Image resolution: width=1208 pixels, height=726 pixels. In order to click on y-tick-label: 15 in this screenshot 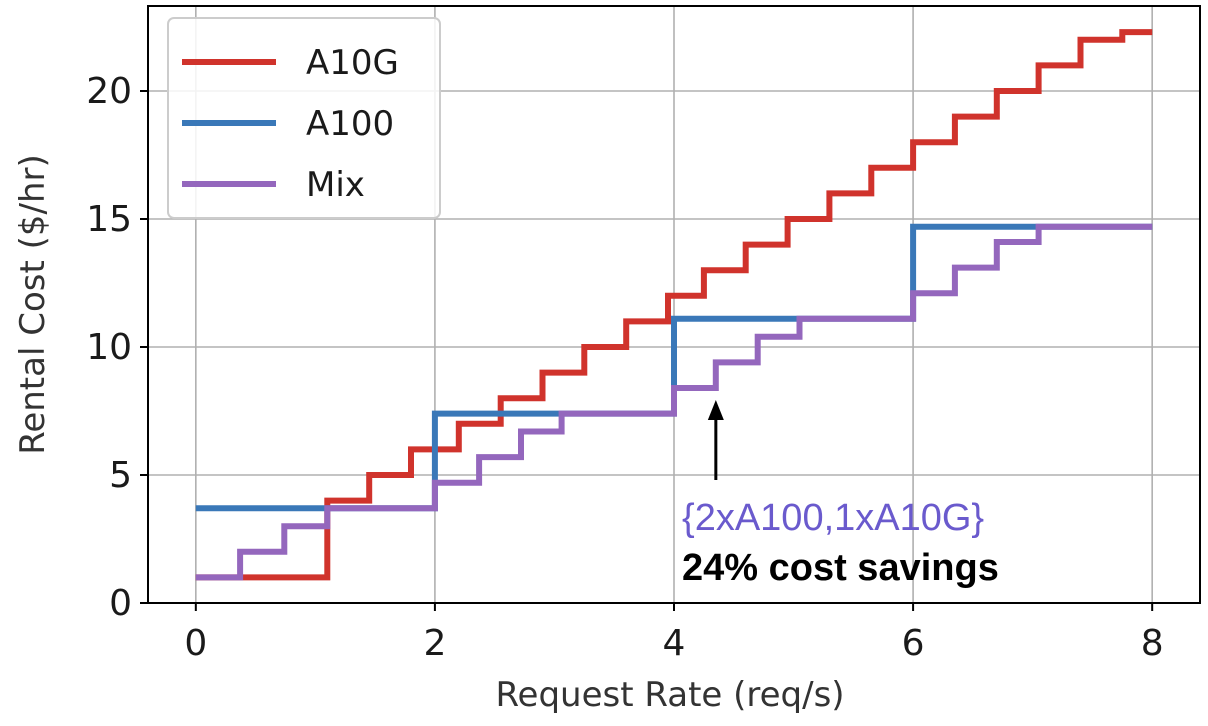, I will do `click(109, 219)`.